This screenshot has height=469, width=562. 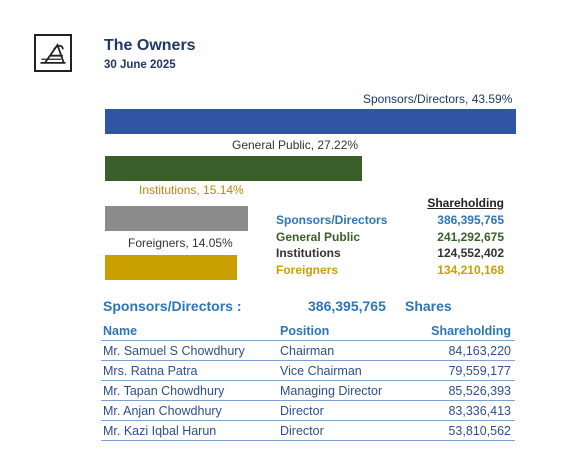 What do you see at coordinates (233, 168) in the screenshot?
I see `bar-general-public` at bounding box center [233, 168].